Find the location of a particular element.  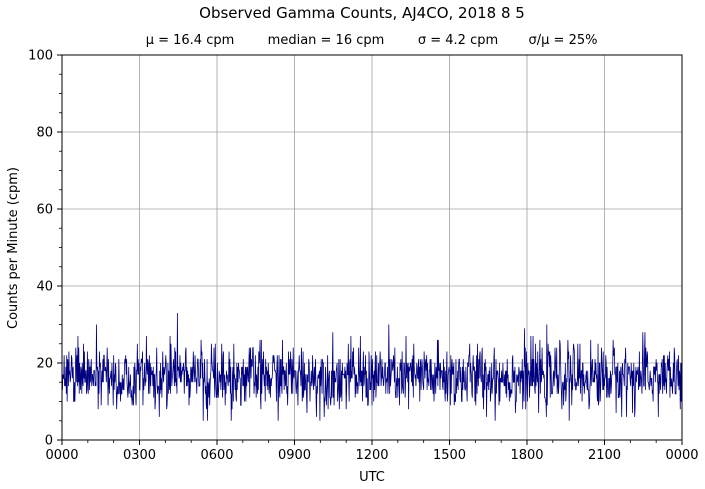

y-tick-label: 20 is located at coordinates (44, 364).